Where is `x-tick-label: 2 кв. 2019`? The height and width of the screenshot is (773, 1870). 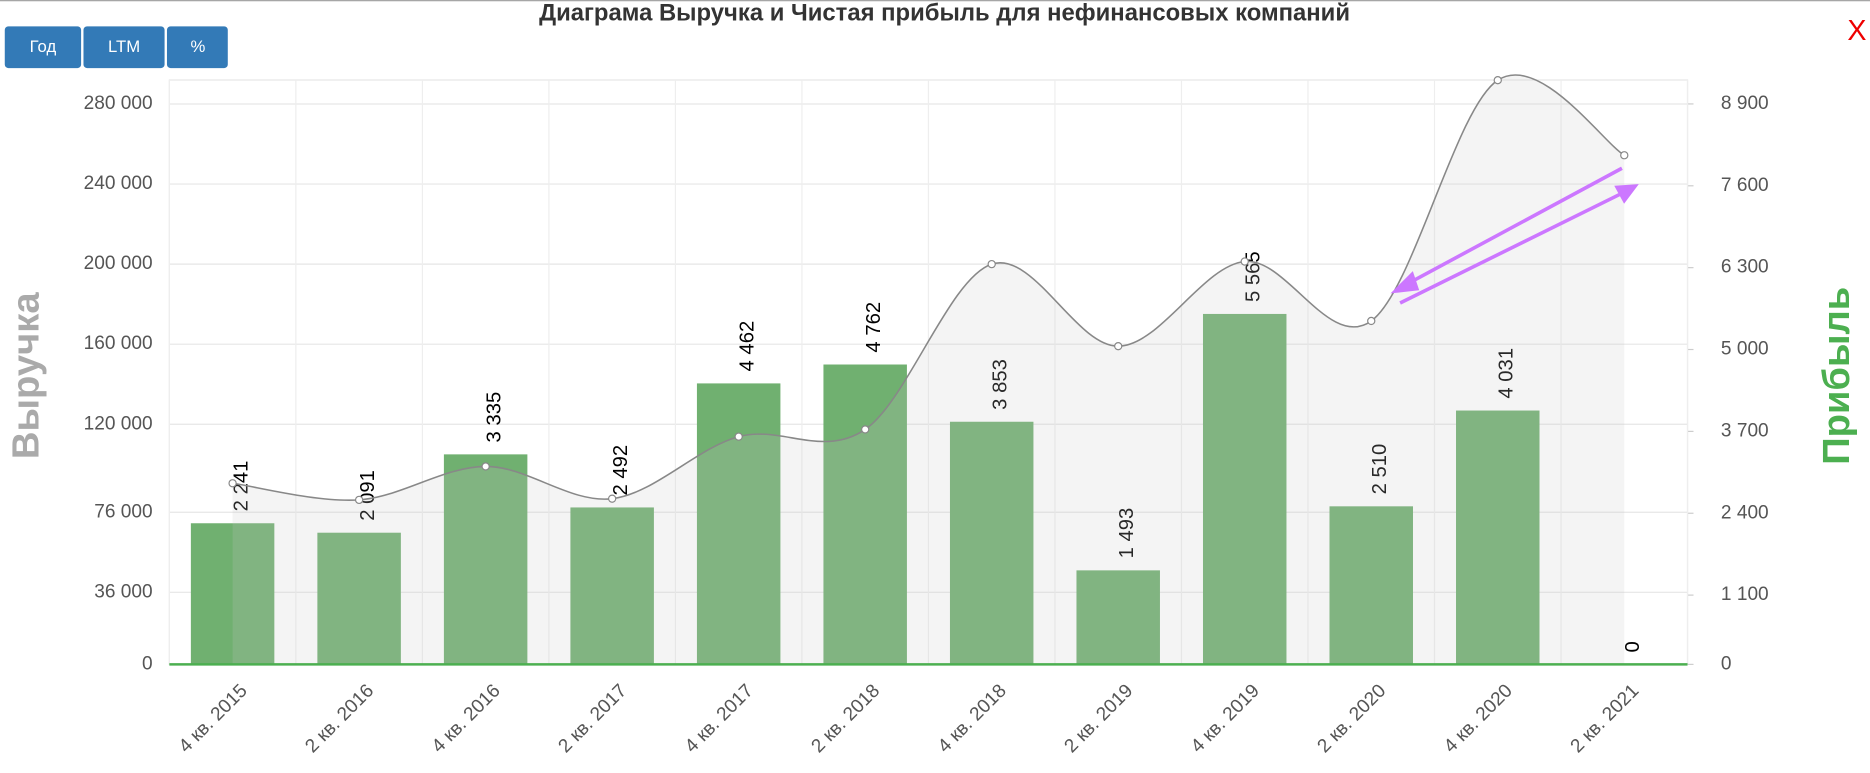 x-tick-label: 2 кв. 2019 is located at coordinates (1099, 718).